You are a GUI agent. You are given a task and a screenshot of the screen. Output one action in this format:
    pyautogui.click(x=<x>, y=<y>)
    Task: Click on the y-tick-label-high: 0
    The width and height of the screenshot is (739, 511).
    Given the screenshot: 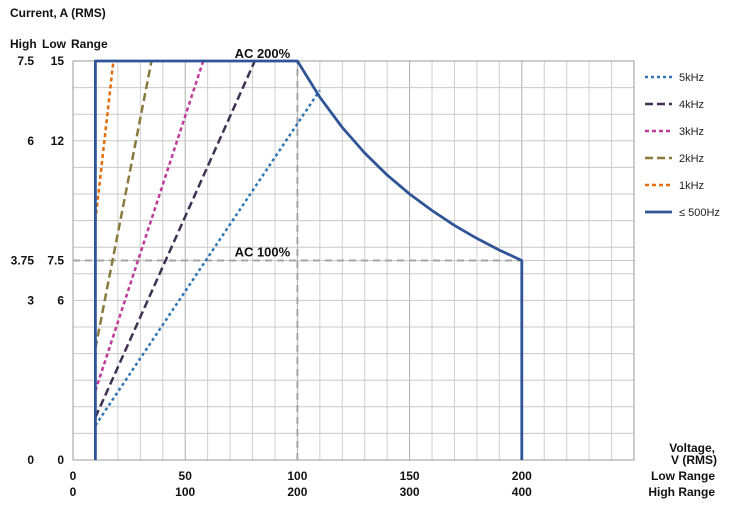 What is the action you would take?
    pyautogui.click(x=30, y=460)
    